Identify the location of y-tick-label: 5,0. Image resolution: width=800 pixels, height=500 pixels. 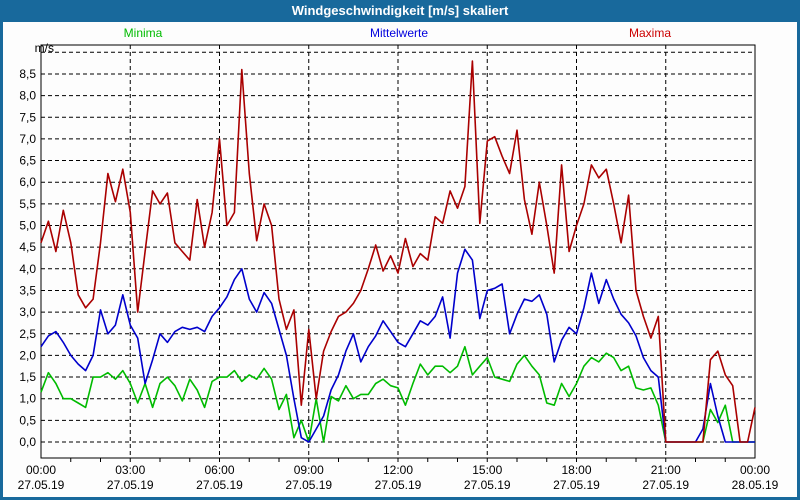
(27, 226).